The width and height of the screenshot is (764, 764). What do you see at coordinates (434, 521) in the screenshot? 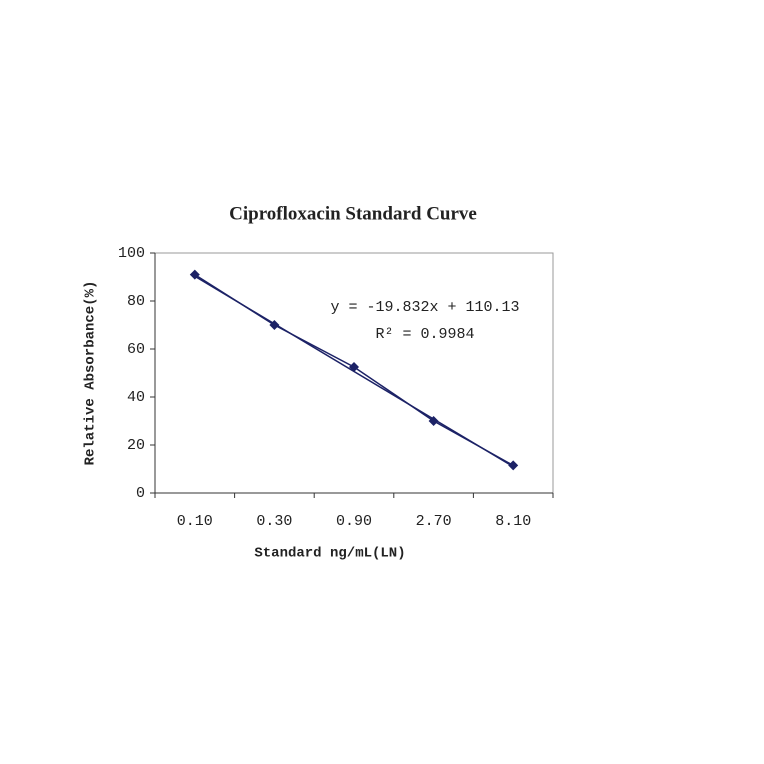
I see `x-tick-label: 2.70` at bounding box center [434, 521].